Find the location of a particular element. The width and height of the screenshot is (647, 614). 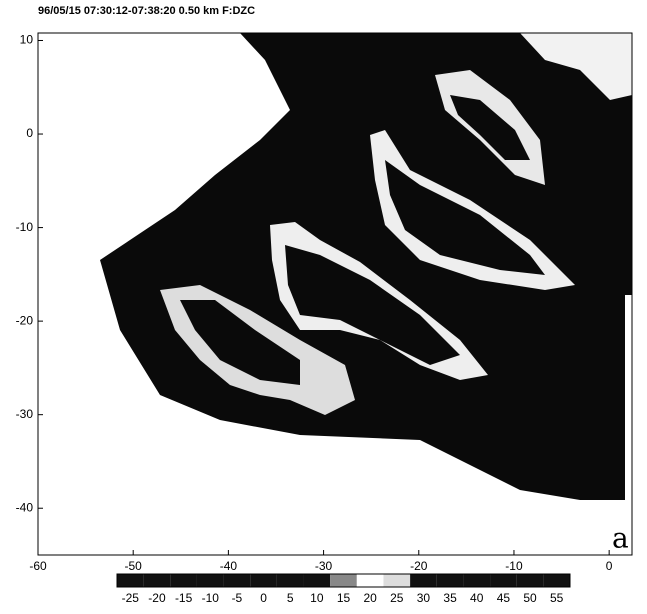

colorbar-tick-label: 10 is located at coordinates (317, 598).